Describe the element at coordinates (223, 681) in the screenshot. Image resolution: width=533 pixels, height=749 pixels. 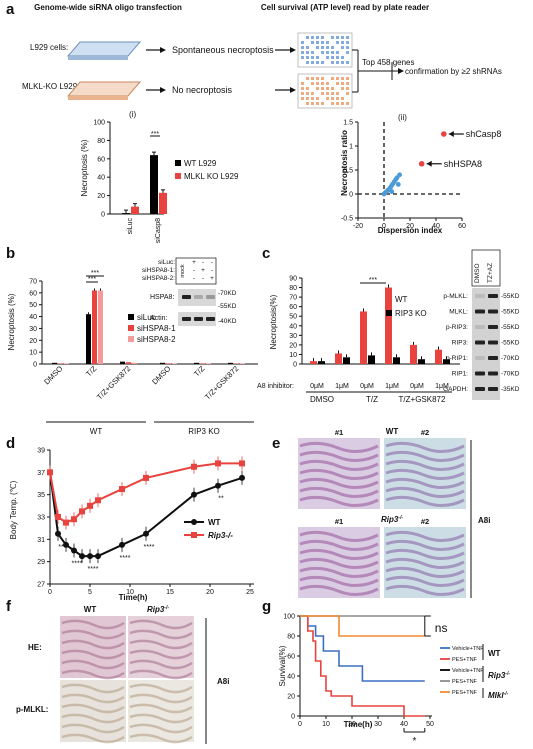
I see `f-side-label: A8i` at that location.